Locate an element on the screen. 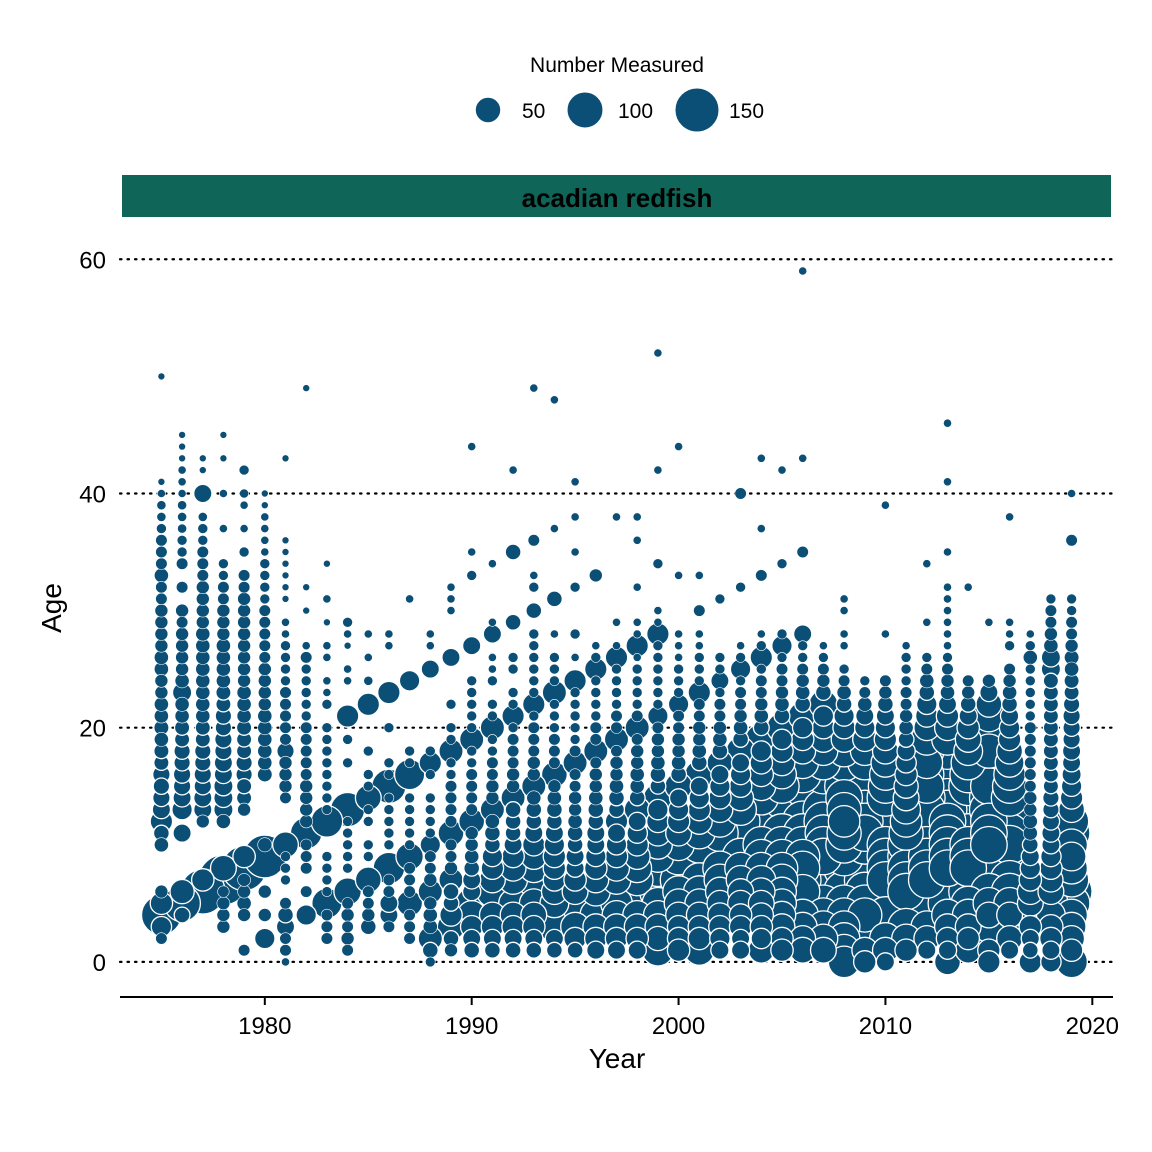 The width and height of the screenshot is (1152, 1152). y-axis-ticks: 0 20 40 60 is located at coordinates (92, 612).